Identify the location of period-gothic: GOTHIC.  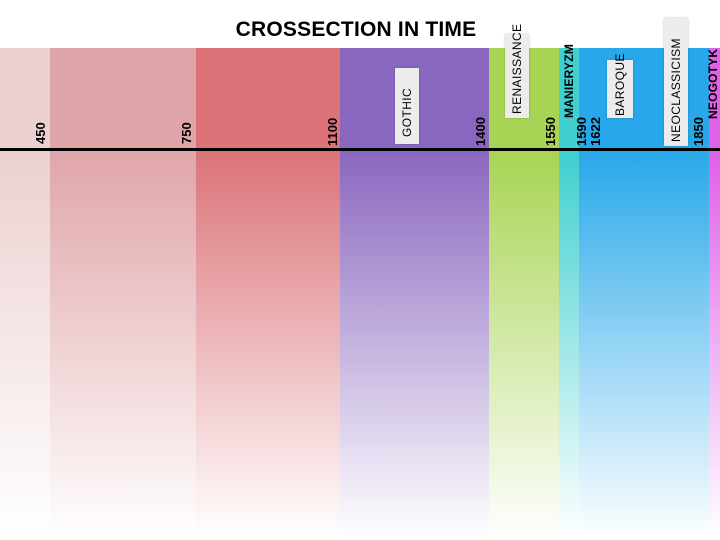
(407, 112).